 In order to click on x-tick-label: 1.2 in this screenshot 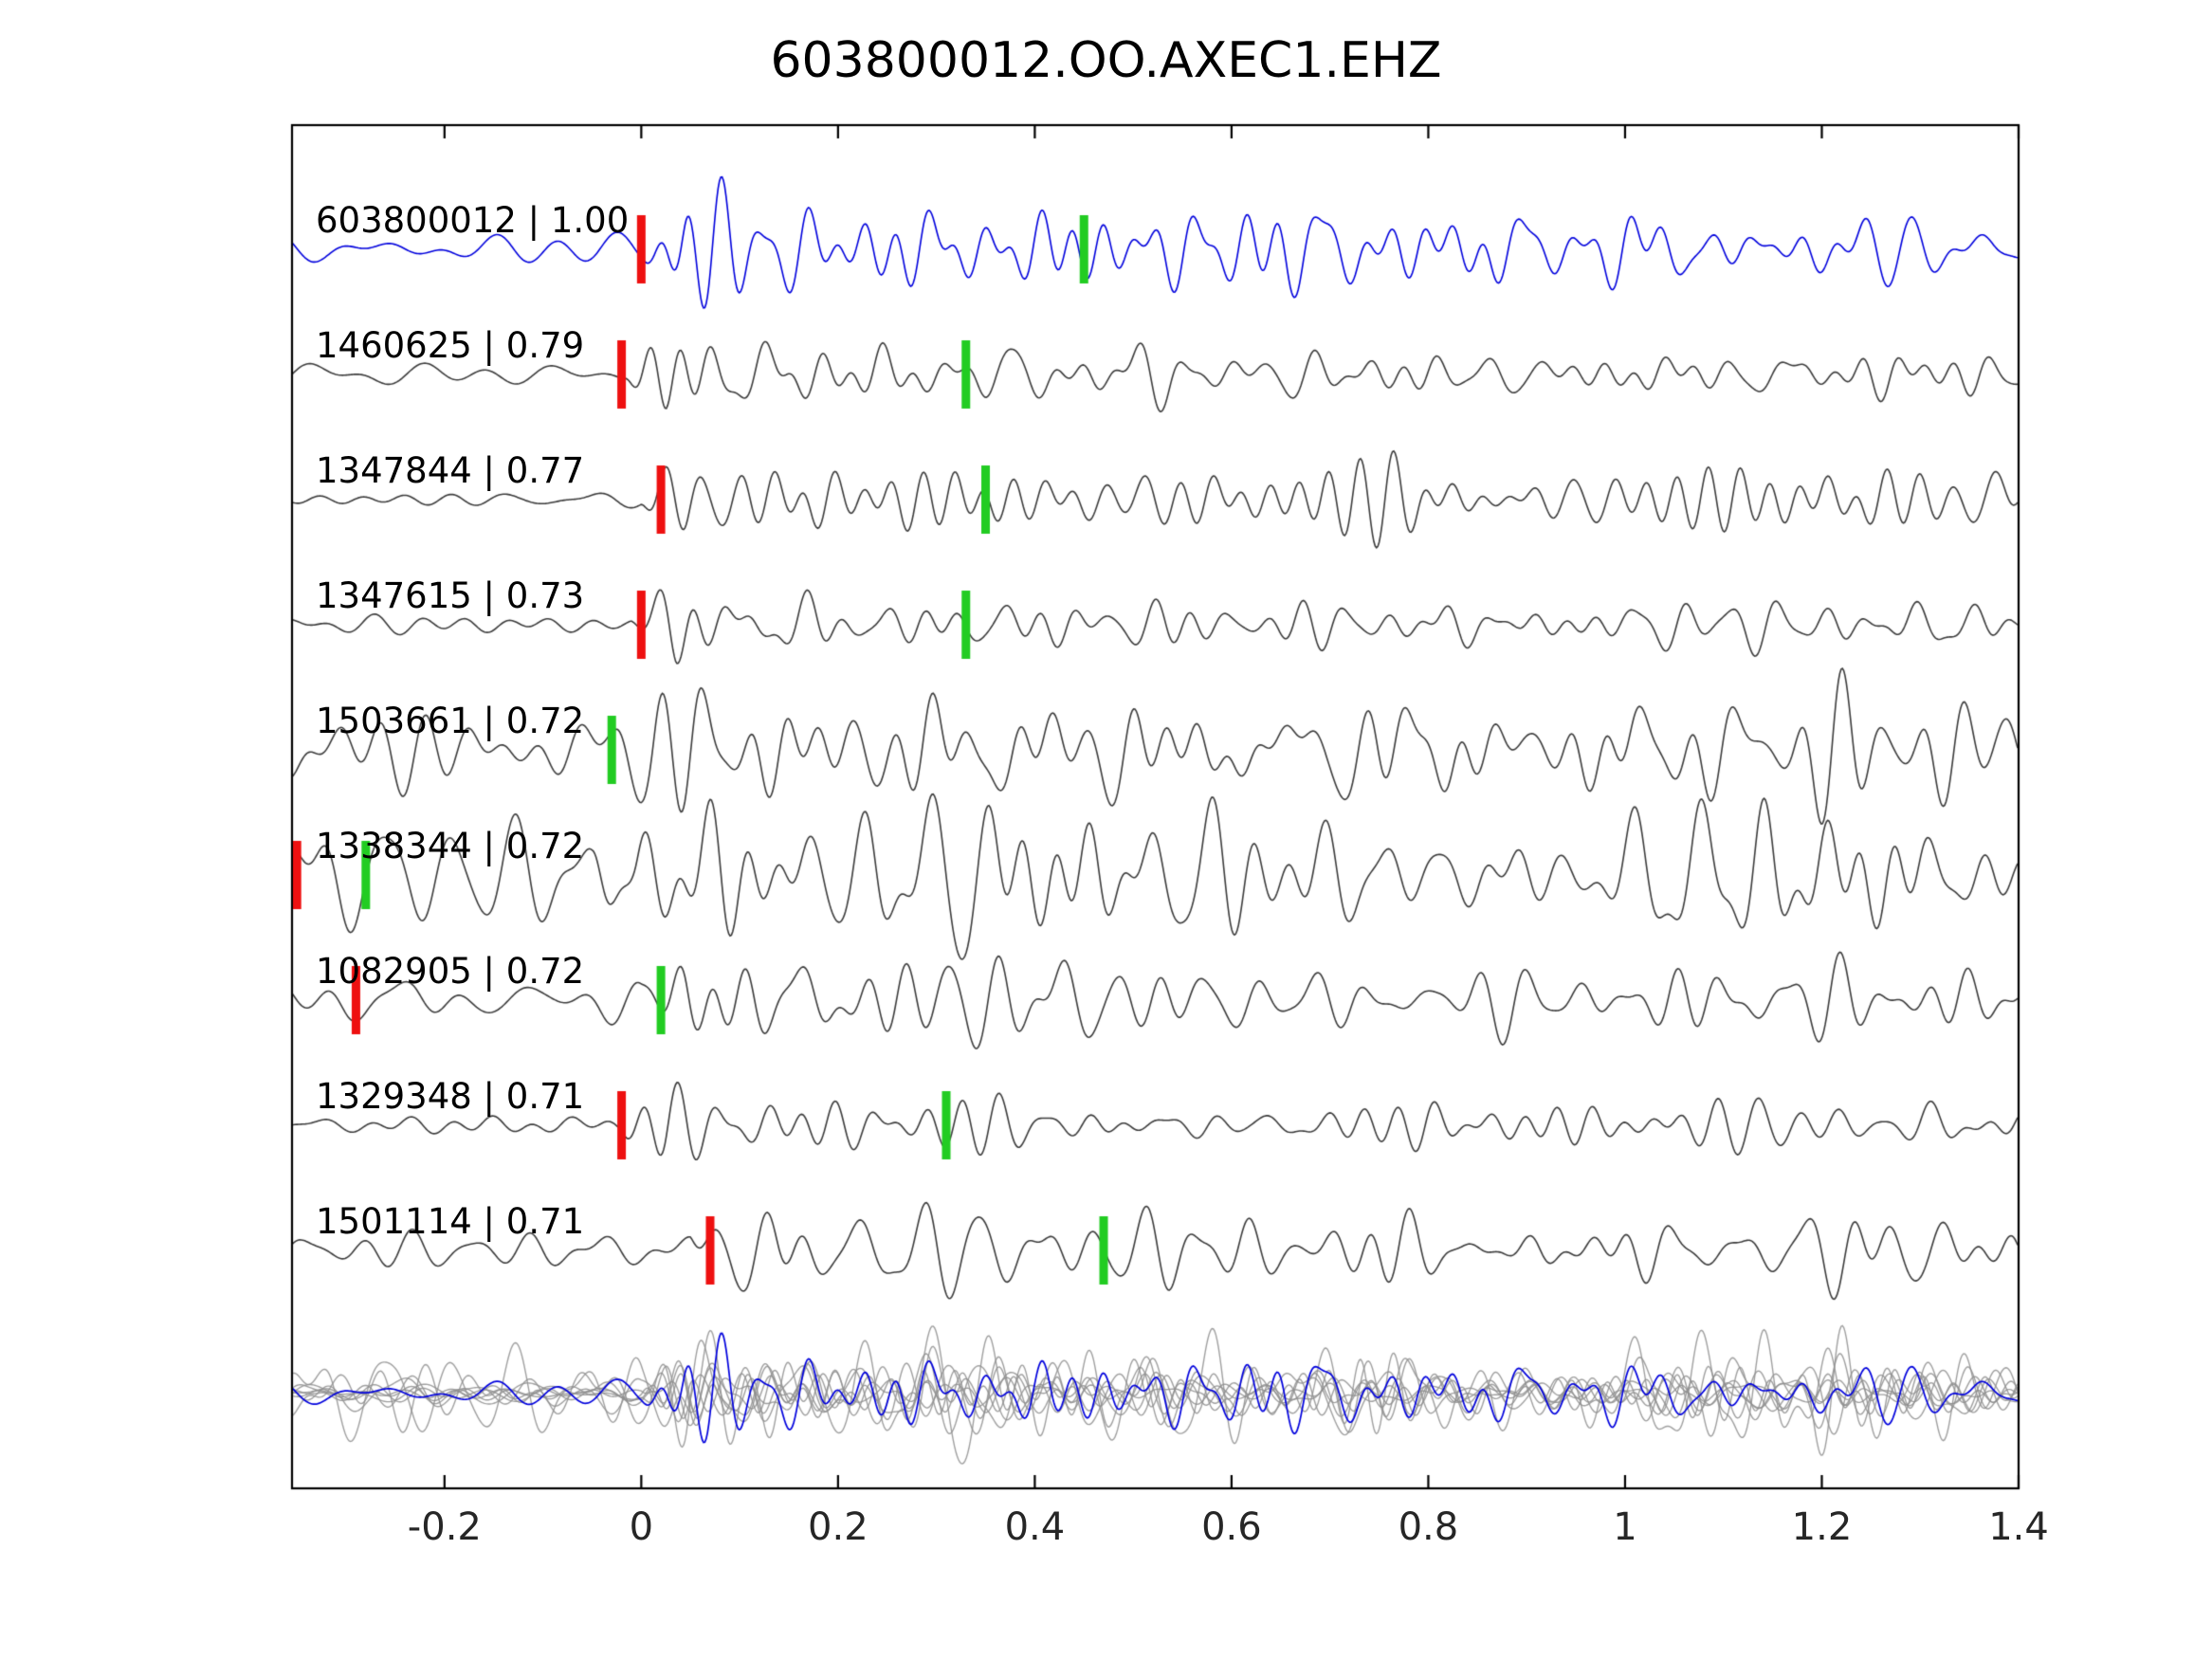, I will do `click(1822, 1527)`.